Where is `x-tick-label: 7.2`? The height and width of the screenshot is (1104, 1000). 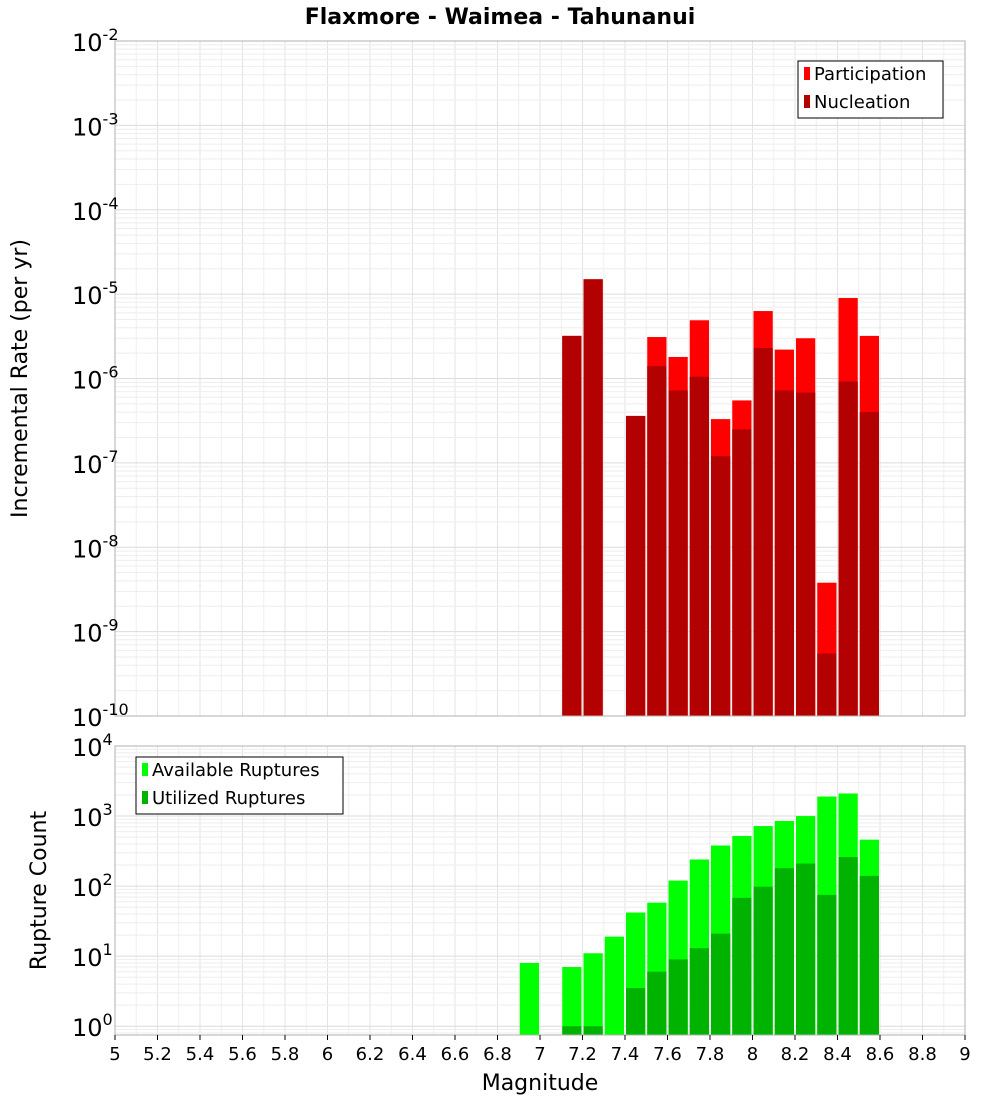
x-tick-label: 7.2 is located at coordinates (582, 1054).